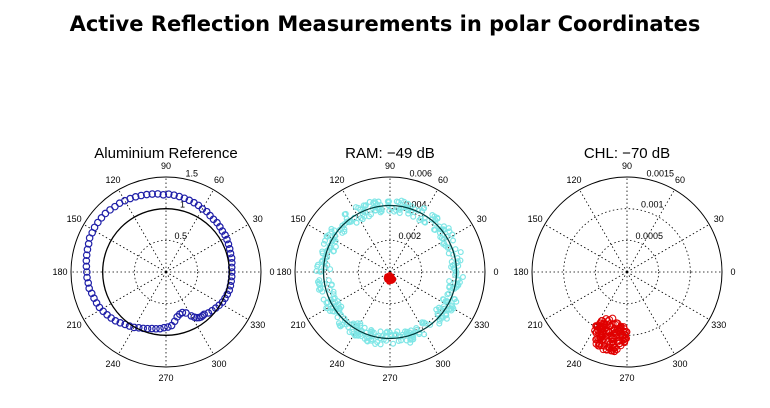 The height and width of the screenshot is (408, 770). Describe the element at coordinates (652, 205) in the screenshot. I see `radial-tick-label: 0.001` at that location.